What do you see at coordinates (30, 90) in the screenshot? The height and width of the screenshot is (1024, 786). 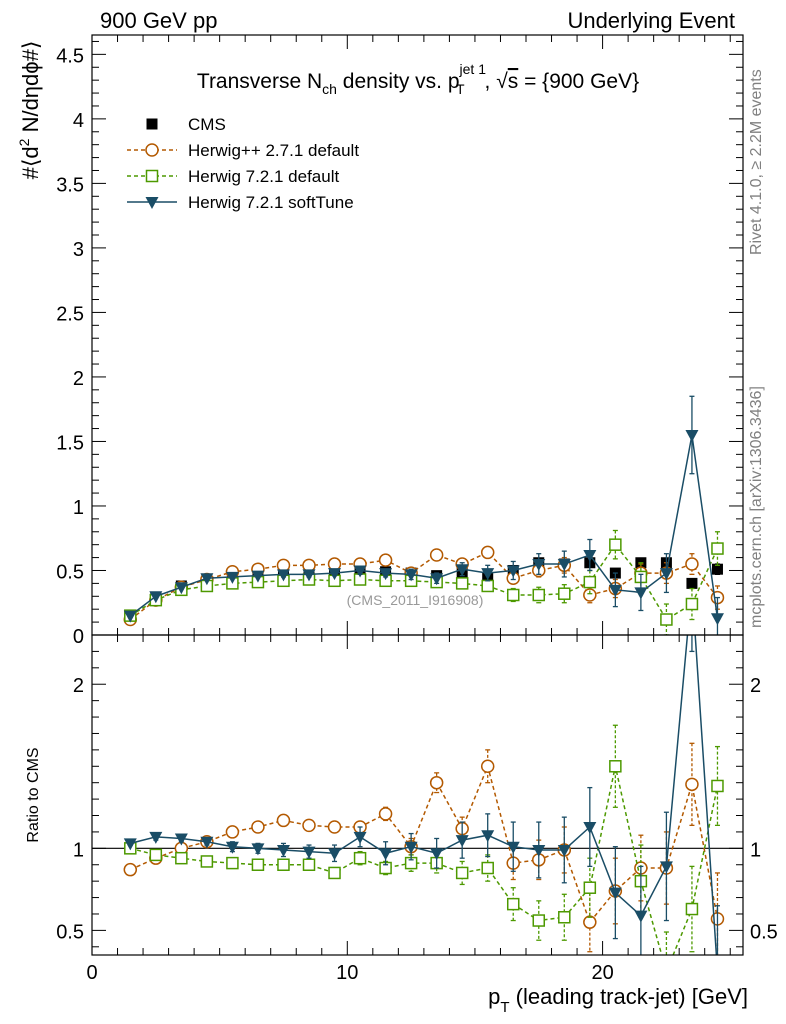 I see `ylabel-part-c: N/dηdϕ#⟩` at bounding box center [30, 90].